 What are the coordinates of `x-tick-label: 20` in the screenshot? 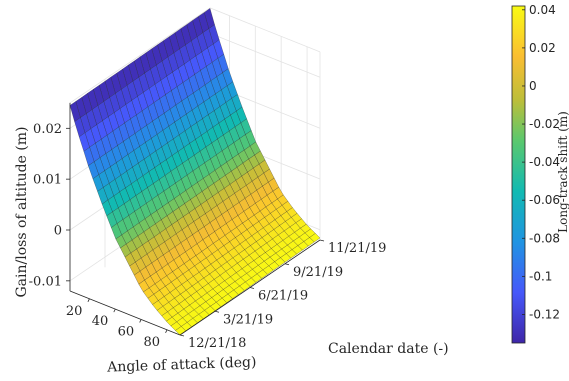 It's located at (74, 311).